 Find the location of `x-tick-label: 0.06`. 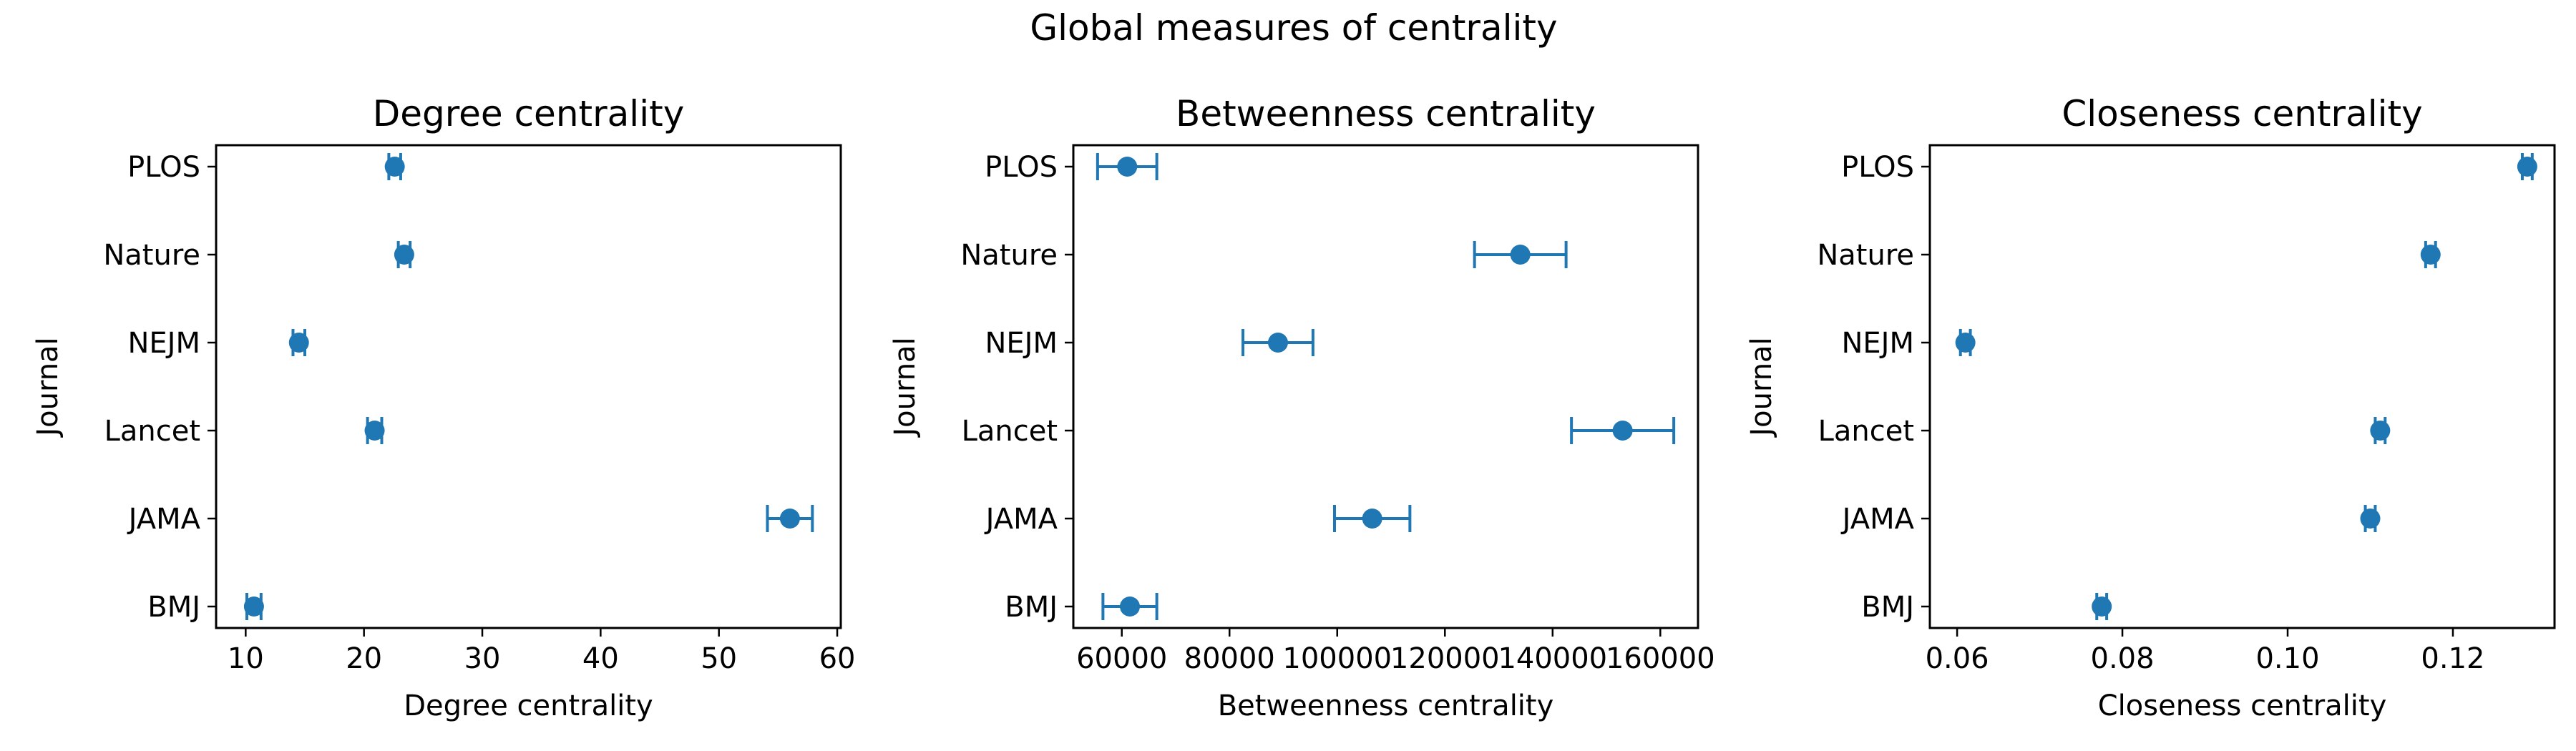

x-tick-label: 0.06 is located at coordinates (1957, 658).